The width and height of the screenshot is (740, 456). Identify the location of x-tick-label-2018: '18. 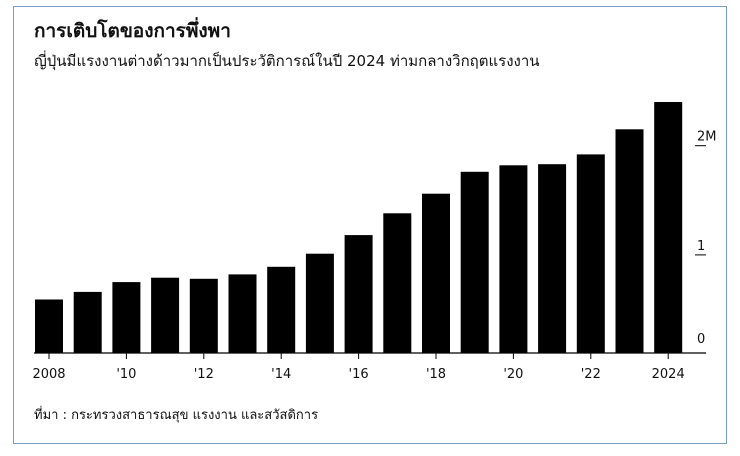
(436, 374).